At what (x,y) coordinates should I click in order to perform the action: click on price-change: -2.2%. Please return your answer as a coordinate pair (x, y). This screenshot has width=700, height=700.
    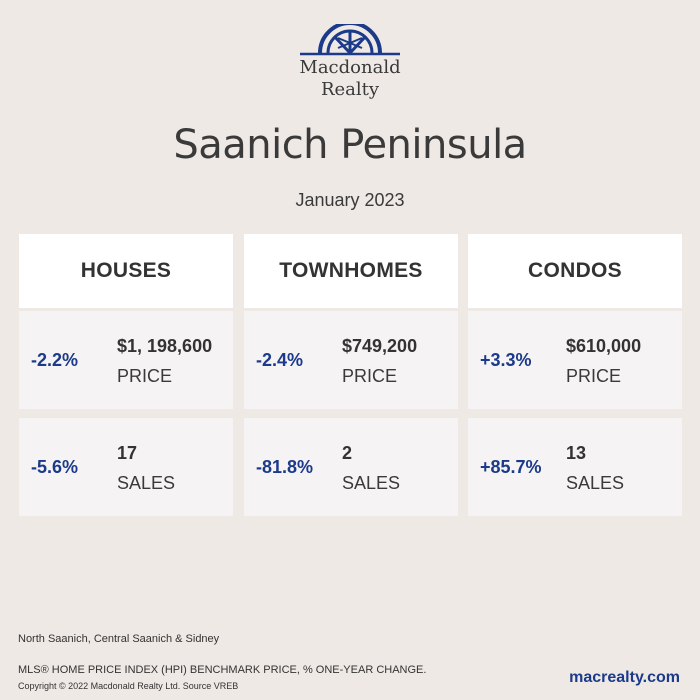
    Looking at the image, I should click on (55, 359).